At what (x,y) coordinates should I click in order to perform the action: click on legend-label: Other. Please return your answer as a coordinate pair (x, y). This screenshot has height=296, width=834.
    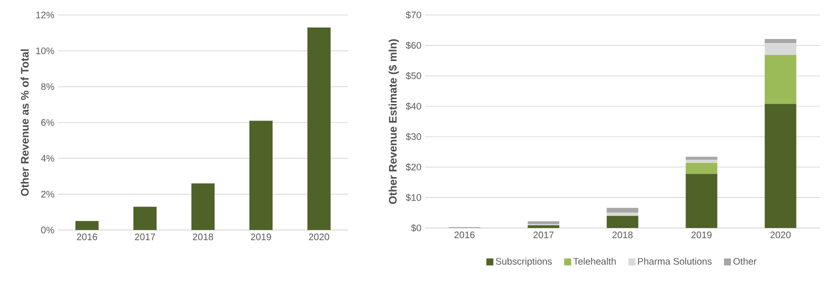
    Looking at the image, I should click on (744, 261).